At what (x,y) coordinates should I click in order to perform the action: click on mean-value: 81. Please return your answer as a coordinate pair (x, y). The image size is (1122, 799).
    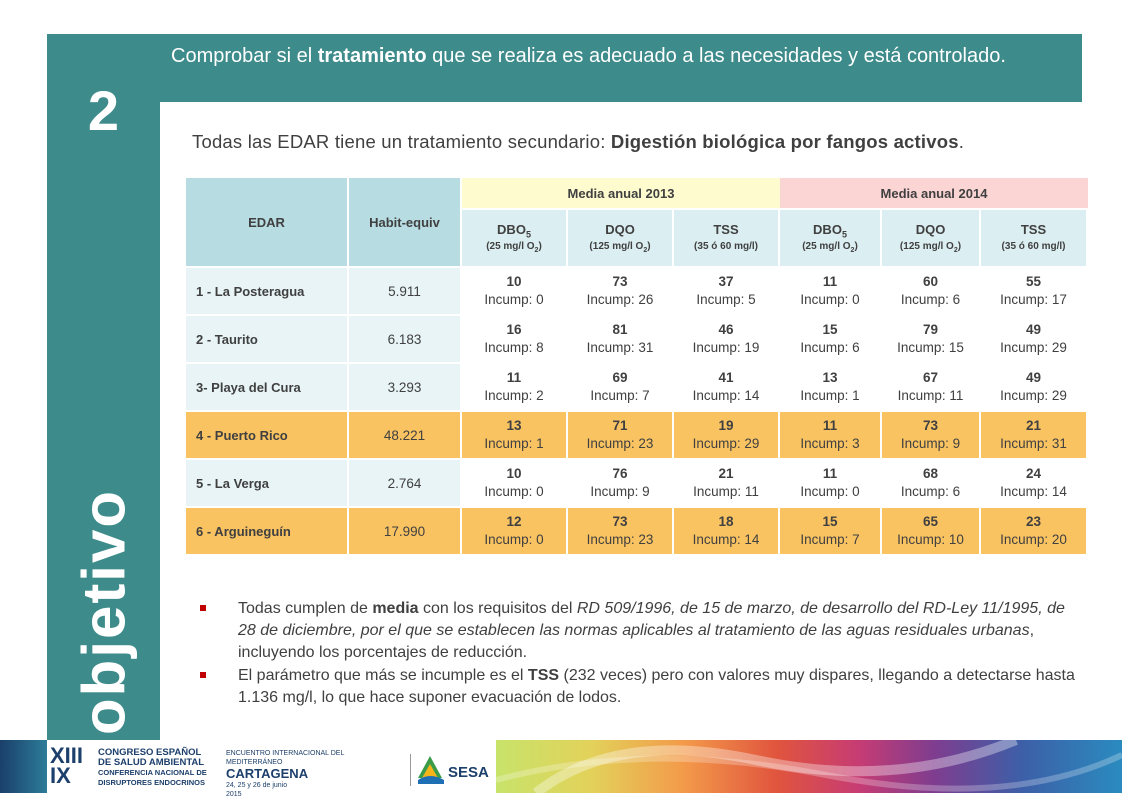
    Looking at the image, I should click on (620, 329).